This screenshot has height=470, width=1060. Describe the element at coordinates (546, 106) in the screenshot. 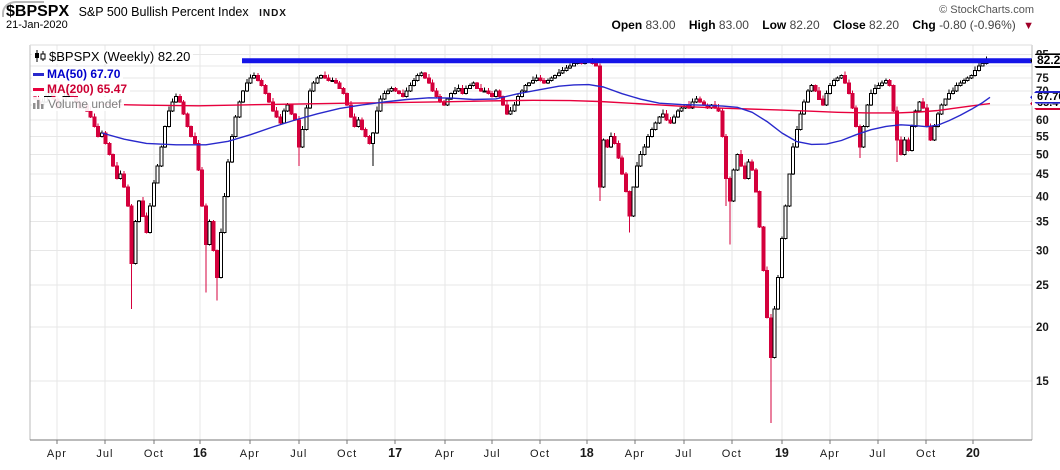

I see `ma200-line` at that location.